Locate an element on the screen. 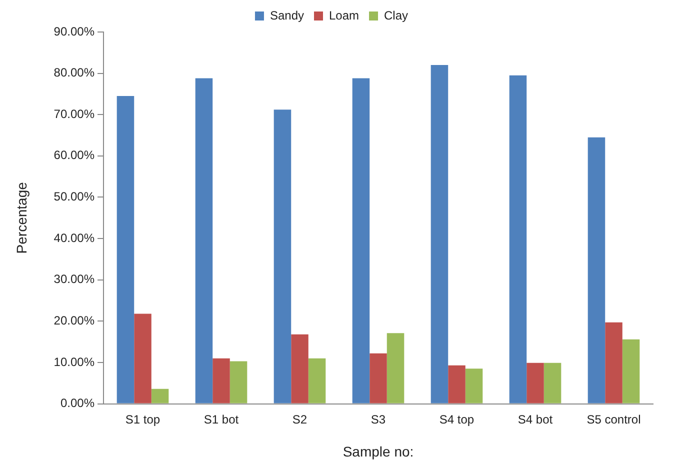  y-tick-label: 60.00% is located at coordinates (74, 155).